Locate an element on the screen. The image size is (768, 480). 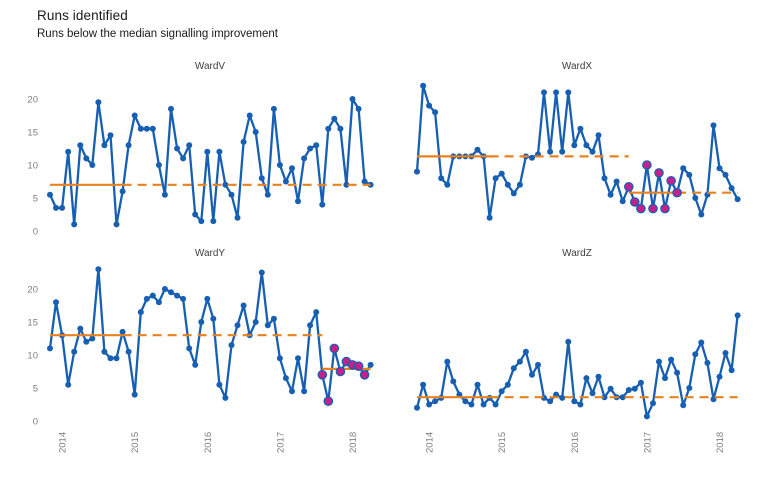
x-axis-labels: 2014 2015 2016 2017 2018 2014 2015 2016 2017 2018 is located at coordinates (392, 442).